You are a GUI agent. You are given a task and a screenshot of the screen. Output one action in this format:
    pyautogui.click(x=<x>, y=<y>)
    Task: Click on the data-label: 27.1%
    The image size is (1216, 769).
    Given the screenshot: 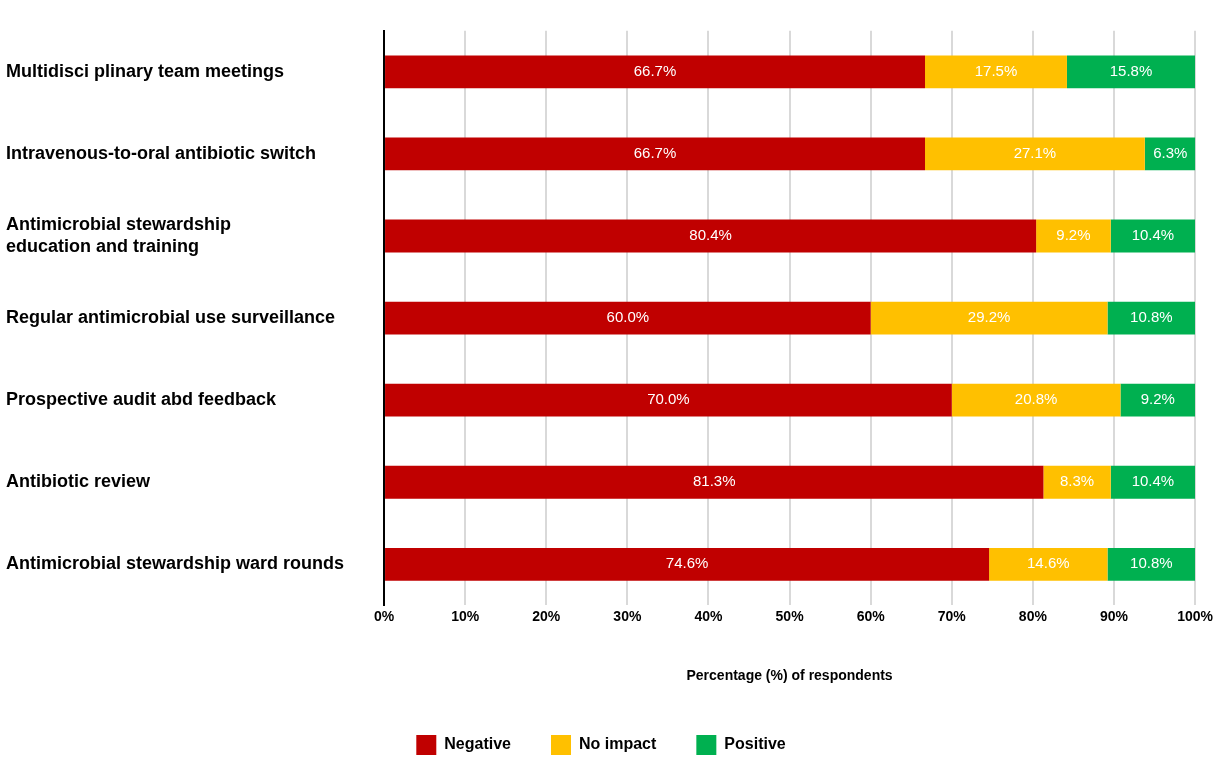 What is the action you would take?
    pyautogui.click(x=1035, y=153)
    